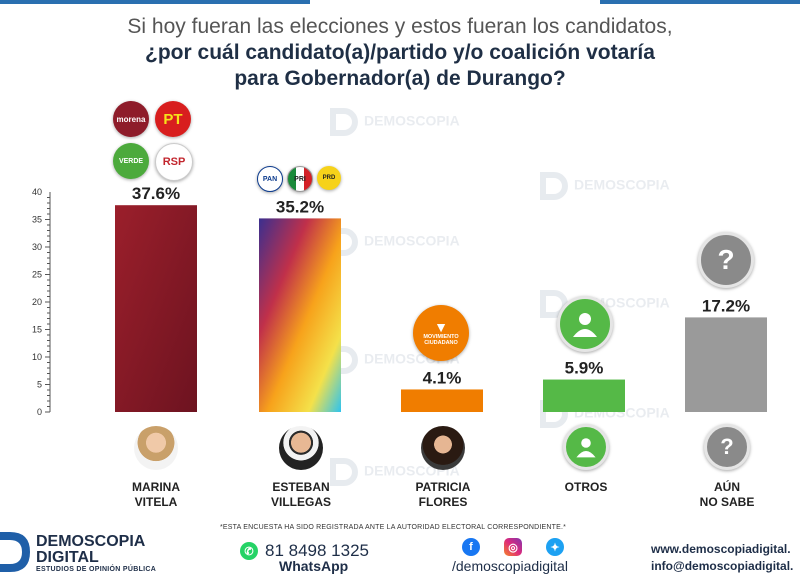 The image size is (800, 576). I want to click on rsp-logo-label: RSP, so click(174, 162).